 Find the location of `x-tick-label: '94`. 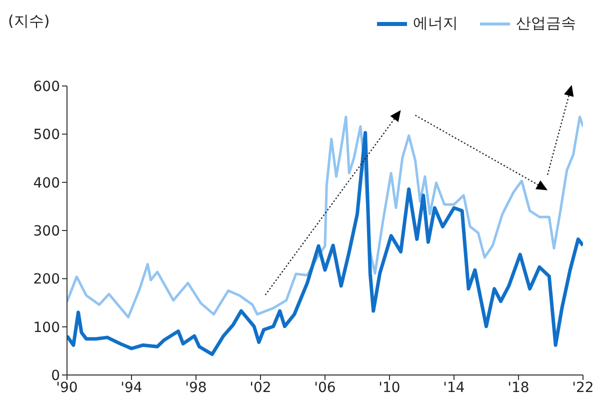

x-tick-label: '94 is located at coordinates (131, 388).